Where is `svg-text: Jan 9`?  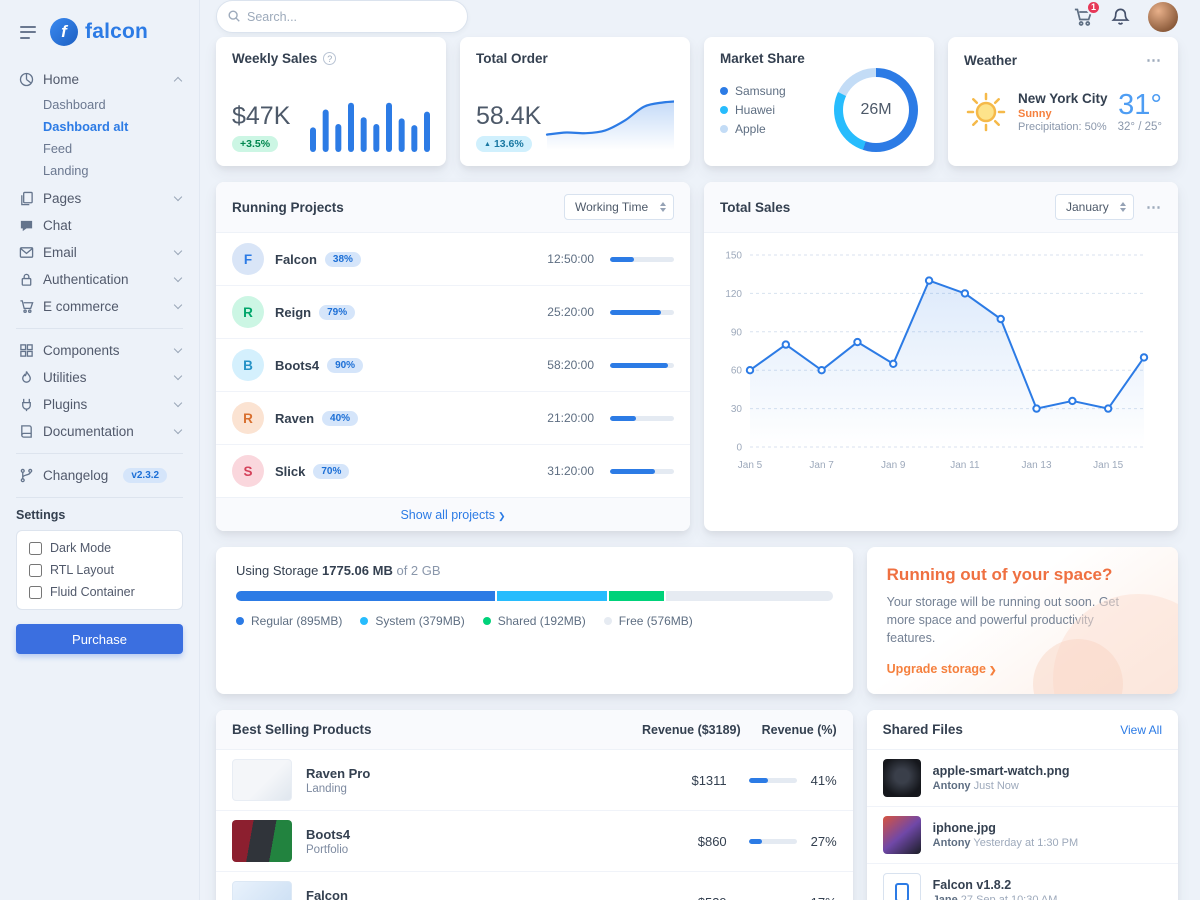 svg-text: Jan 9 is located at coordinates (893, 465).